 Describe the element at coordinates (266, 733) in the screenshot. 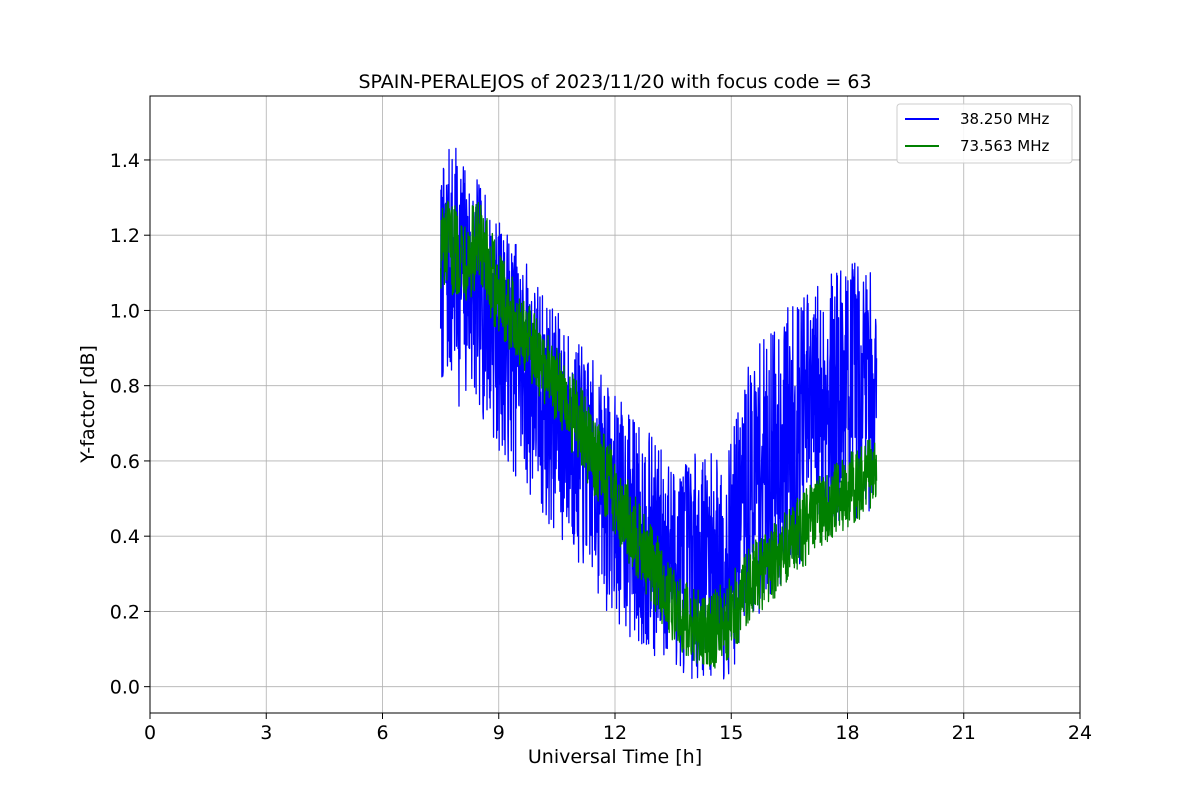

I see `x-tick-label: 3` at that location.